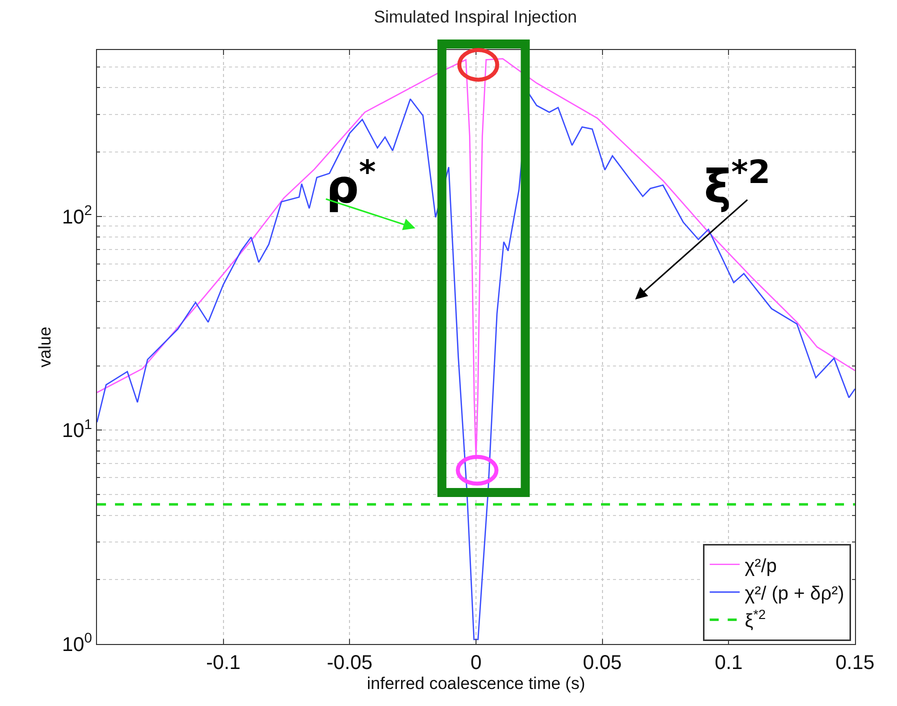  What do you see at coordinates (351, 183) in the screenshot?
I see `annotation: ρ$^{*}$` at bounding box center [351, 183].